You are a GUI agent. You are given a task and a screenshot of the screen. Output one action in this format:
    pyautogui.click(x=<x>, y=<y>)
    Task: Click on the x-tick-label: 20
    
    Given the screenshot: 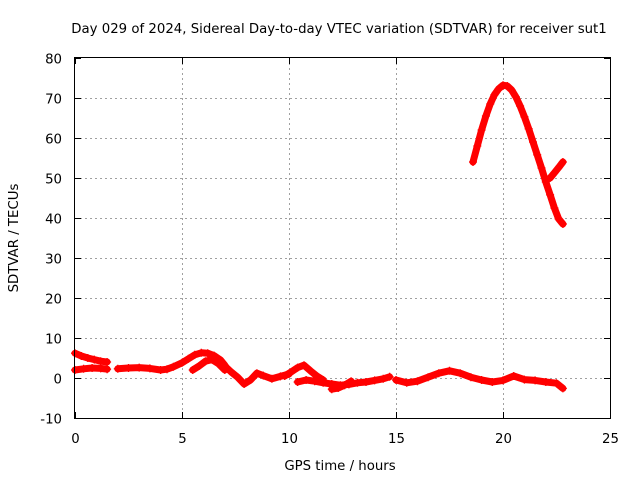 What is the action you would take?
    pyautogui.click(x=503, y=439)
    